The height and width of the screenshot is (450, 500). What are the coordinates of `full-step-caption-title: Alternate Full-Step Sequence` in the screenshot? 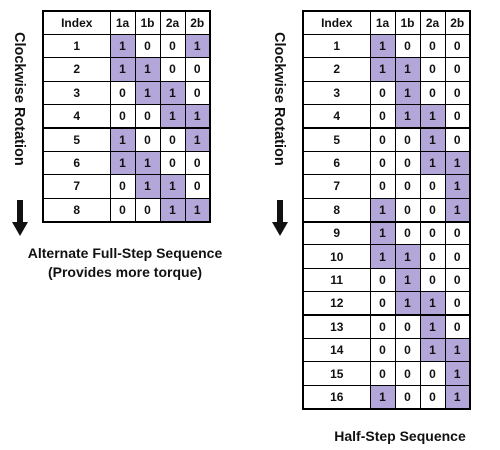 It's located at (125, 253).